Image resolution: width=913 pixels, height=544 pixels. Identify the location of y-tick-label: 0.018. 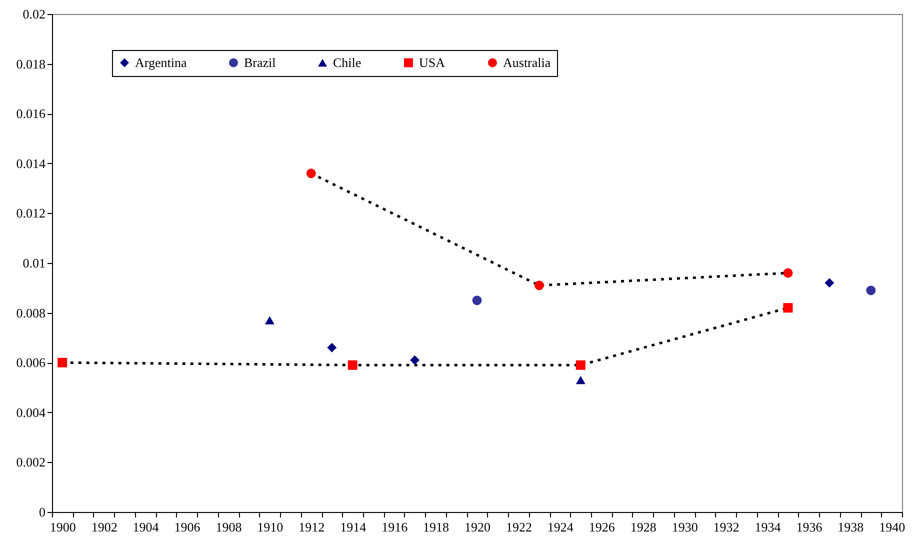
(31, 64).